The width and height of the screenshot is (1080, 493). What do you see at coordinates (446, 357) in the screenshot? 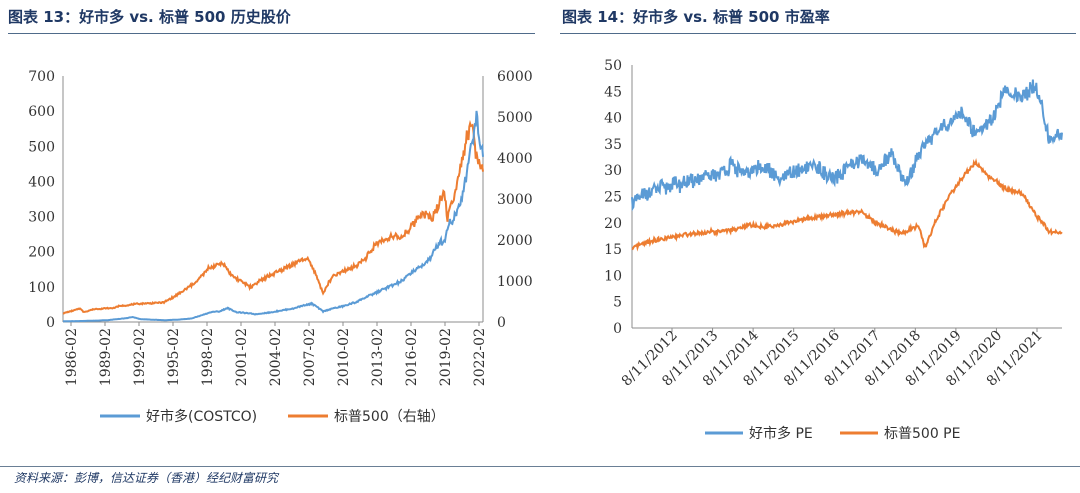
I see `chart1-x-tick: 2019-02` at bounding box center [446, 357].